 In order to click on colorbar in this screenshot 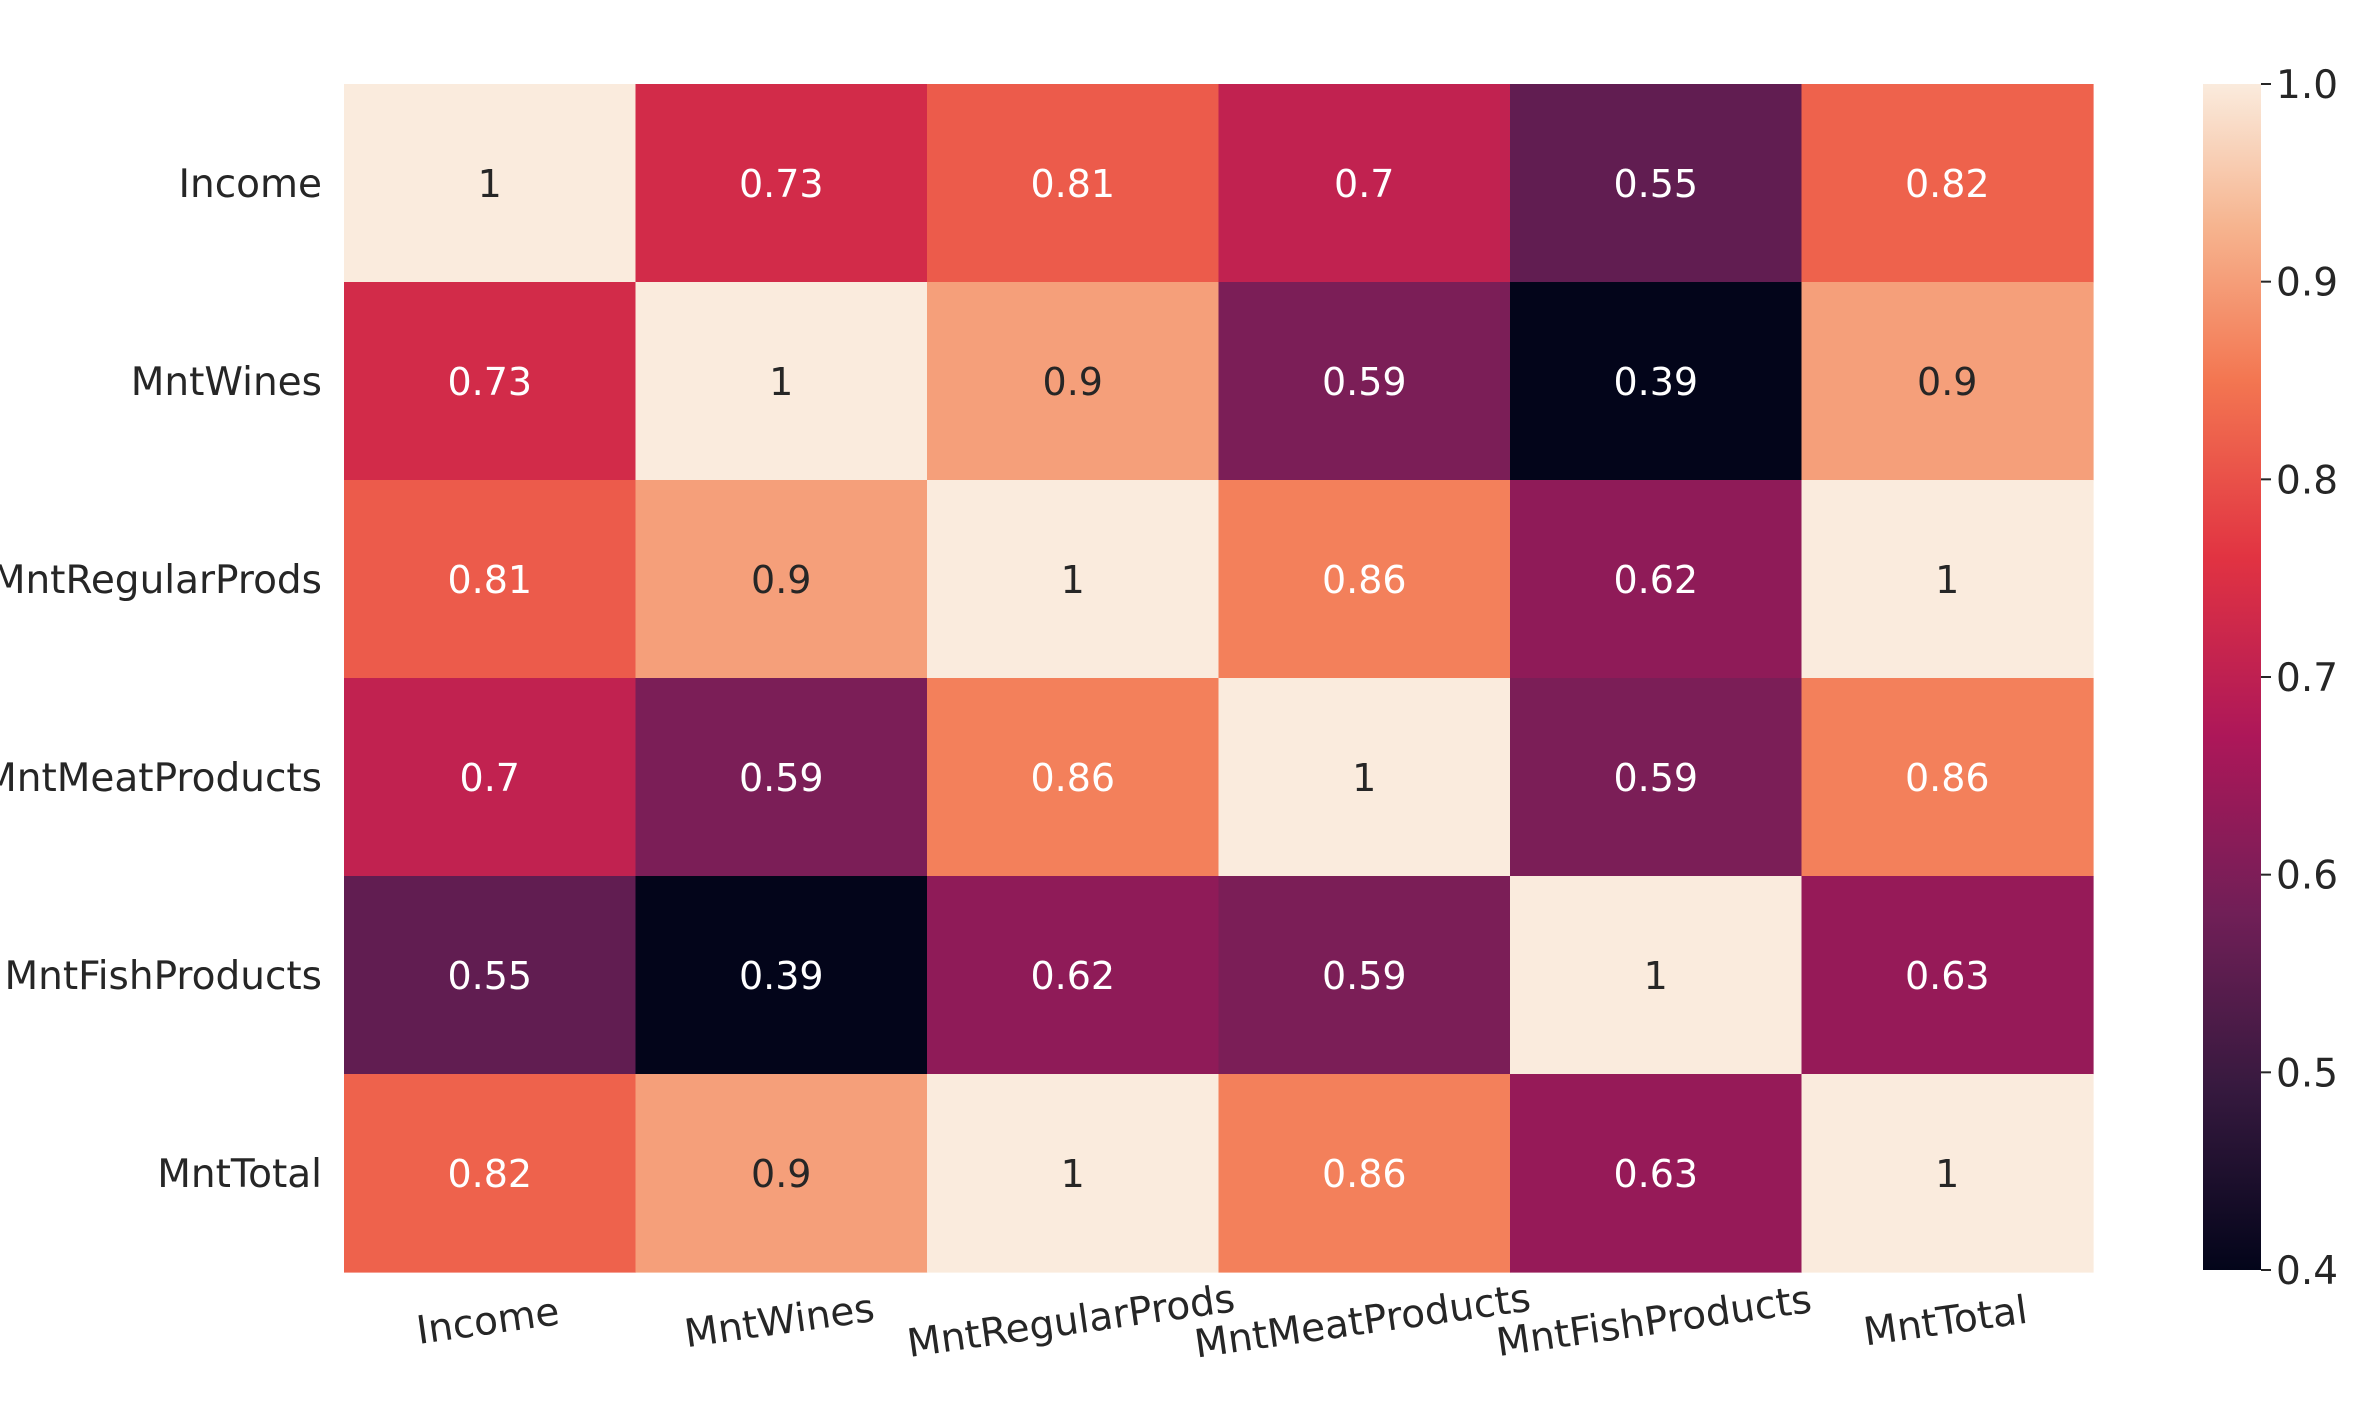, I will do `click(2232, 677)`.